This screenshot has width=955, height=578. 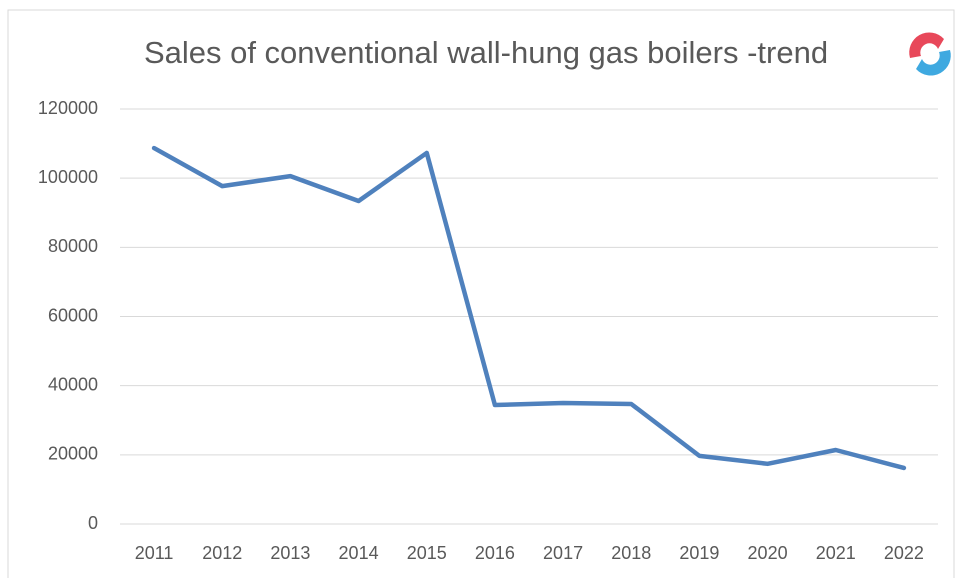 What do you see at coordinates (563, 553) in the screenshot?
I see `x-tick-label: 2017` at bounding box center [563, 553].